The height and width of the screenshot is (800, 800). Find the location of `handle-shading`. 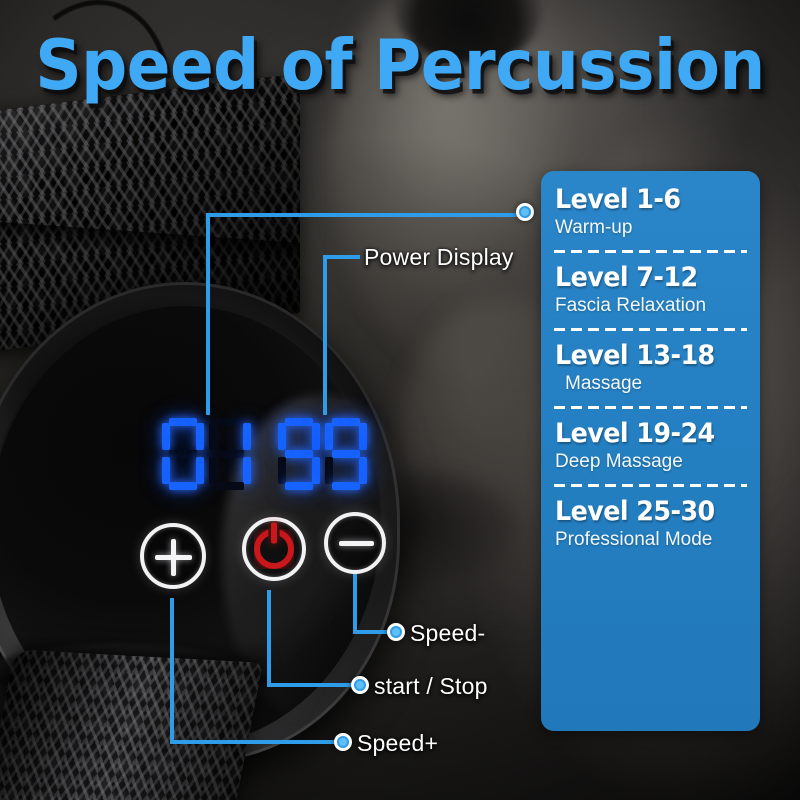

handle-shading is located at coordinates (131, 724).